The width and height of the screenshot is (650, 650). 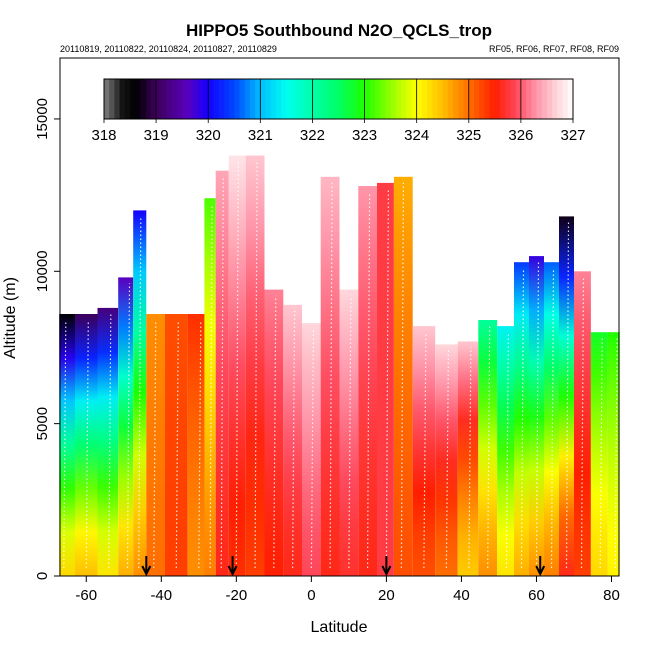 I want to click on colorbar-tick-label: 327, so click(x=572, y=135).